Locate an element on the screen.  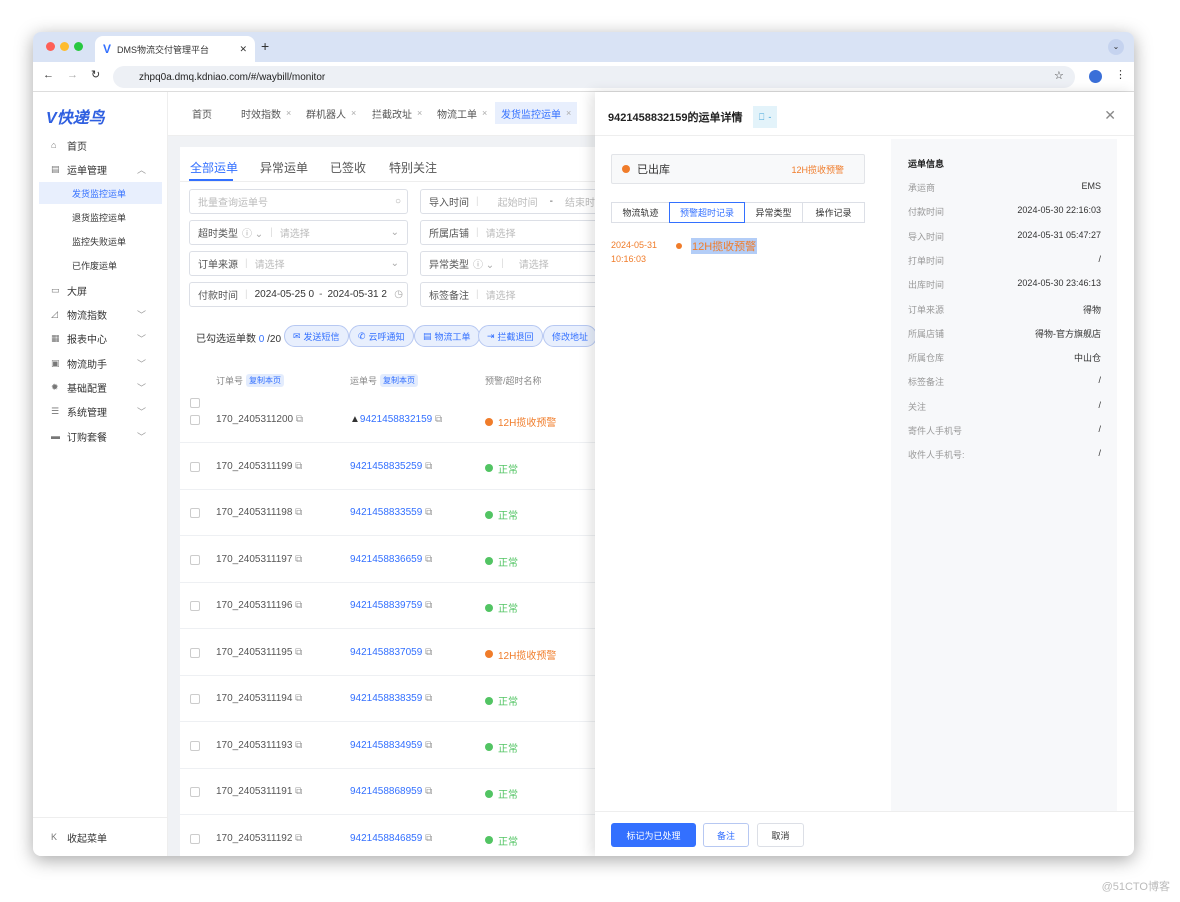
tab-warning-records: 预警超时记录 is located at coordinates (707, 212).